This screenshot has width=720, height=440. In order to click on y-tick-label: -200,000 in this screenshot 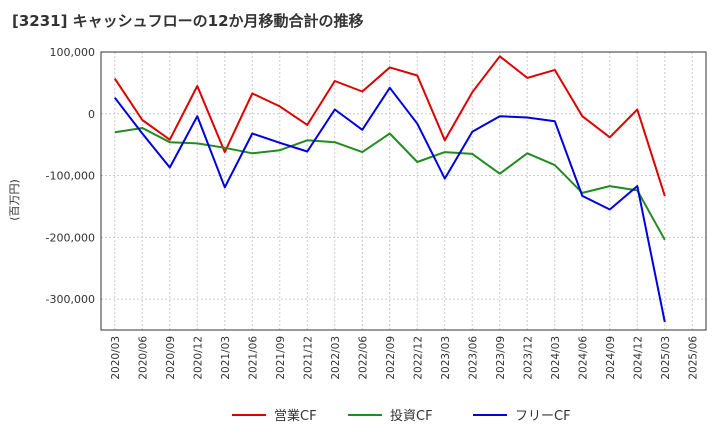, I will do `click(70, 237)`.